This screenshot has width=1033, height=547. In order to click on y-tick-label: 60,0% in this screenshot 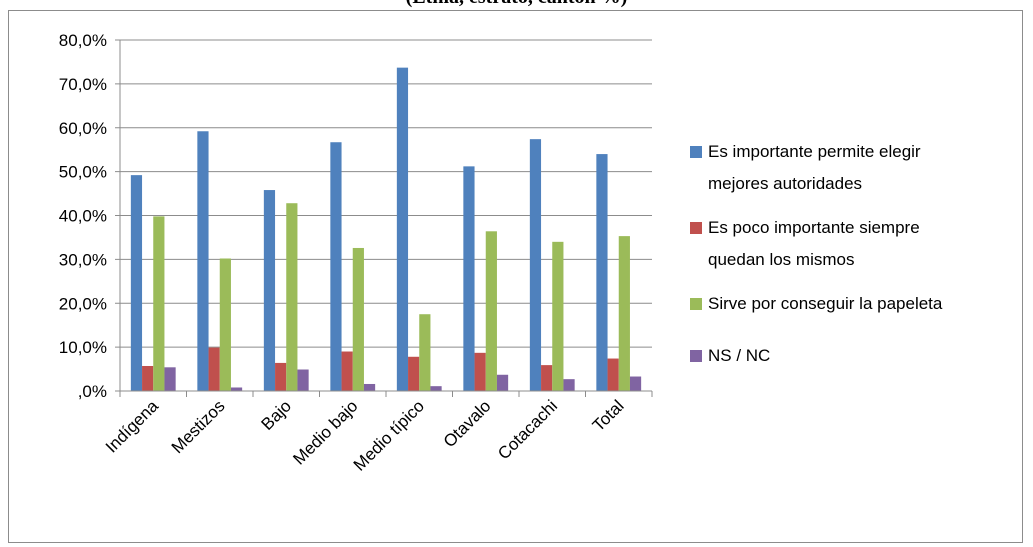, I will do `click(83, 128)`.